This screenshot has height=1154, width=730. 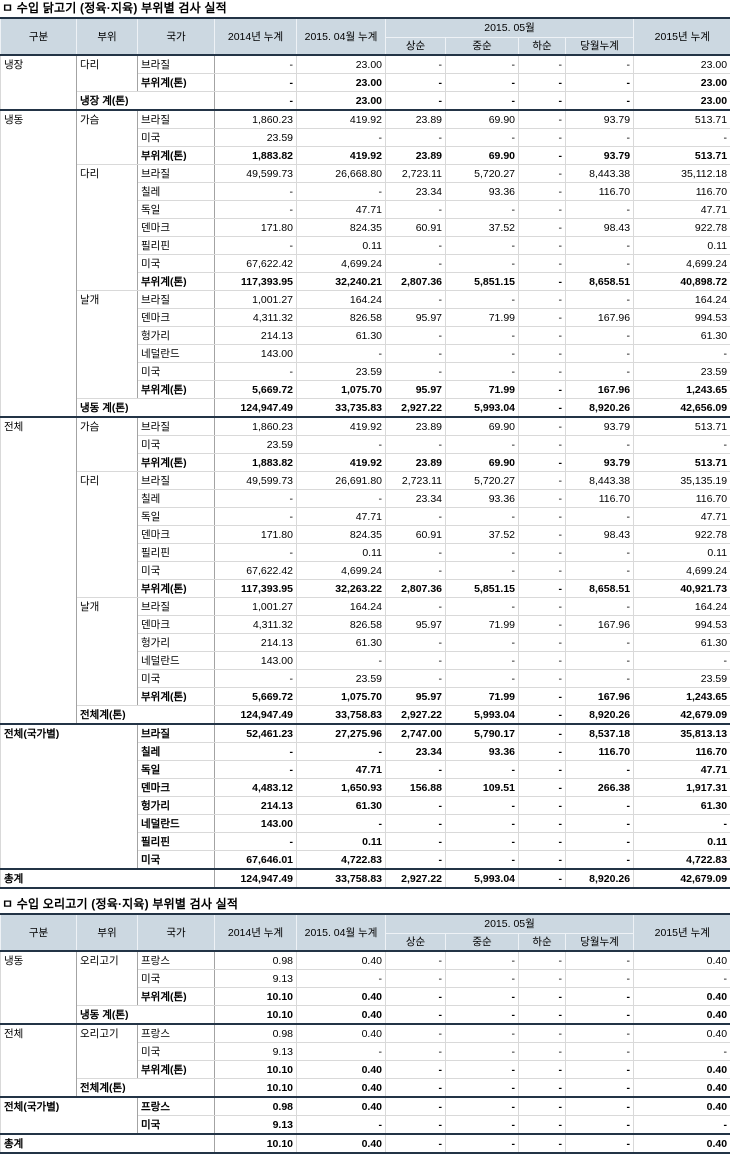 What do you see at coordinates (256, 318) in the screenshot?
I see `value-cell: 4,311.32` at bounding box center [256, 318].